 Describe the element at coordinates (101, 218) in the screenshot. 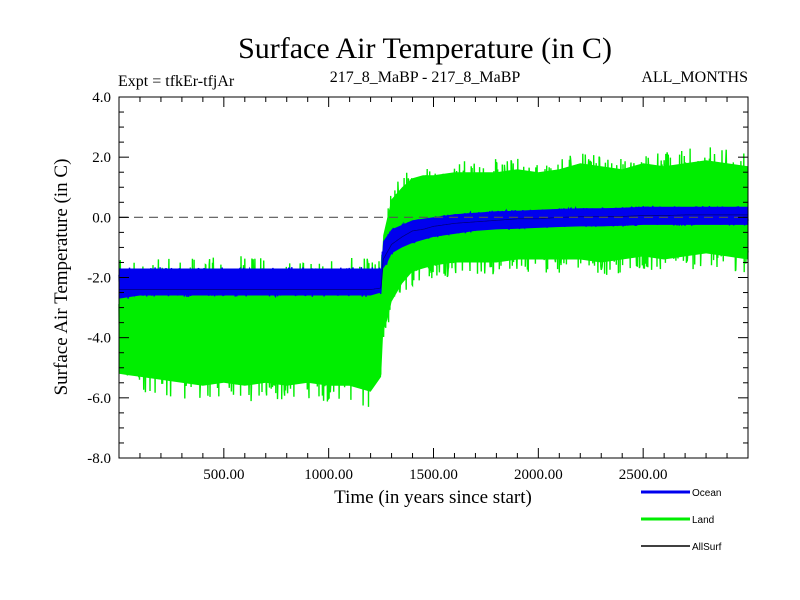

I see `y-tick-label: 0.0` at that location.